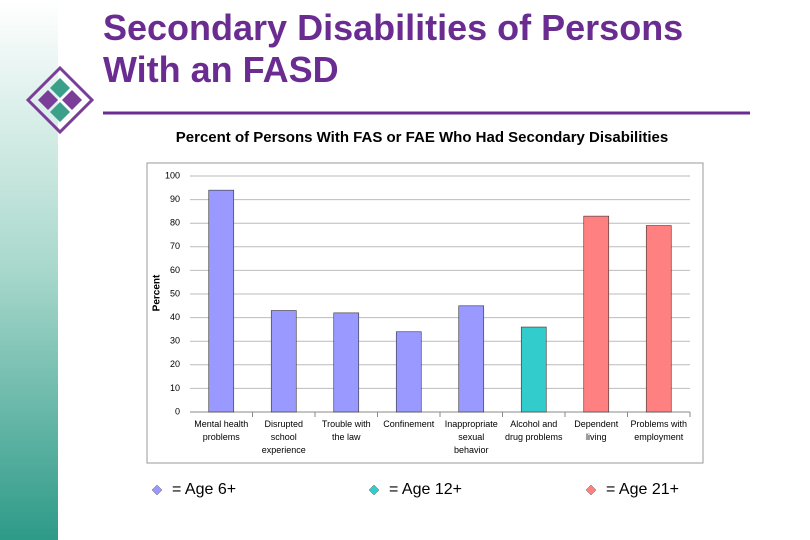 The image size is (810, 540). What do you see at coordinates (175, 317) in the screenshot?
I see `y-tick-label: 40` at bounding box center [175, 317].